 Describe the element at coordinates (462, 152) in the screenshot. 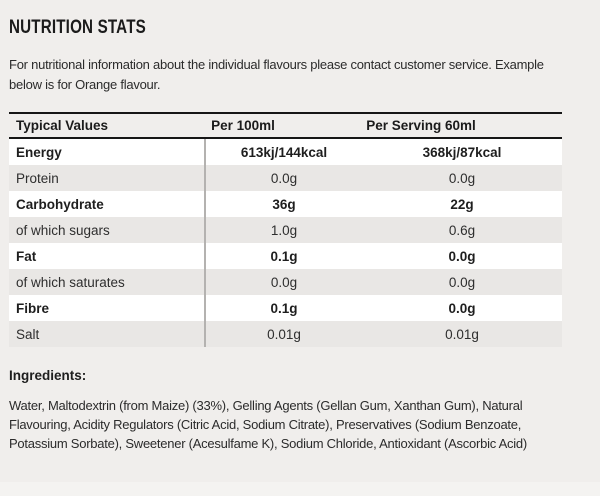

I see `row-value-per-serving: 368kj/87kcal` at that location.